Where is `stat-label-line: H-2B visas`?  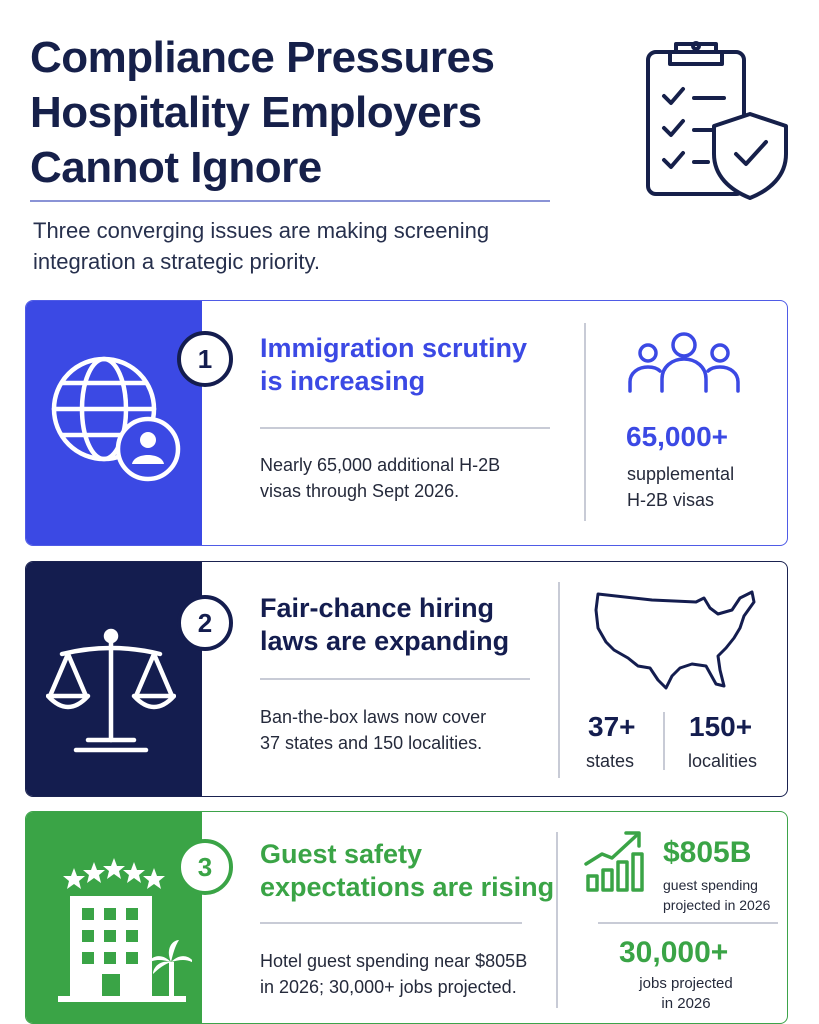 stat-label-line: H-2B visas is located at coordinates (671, 500).